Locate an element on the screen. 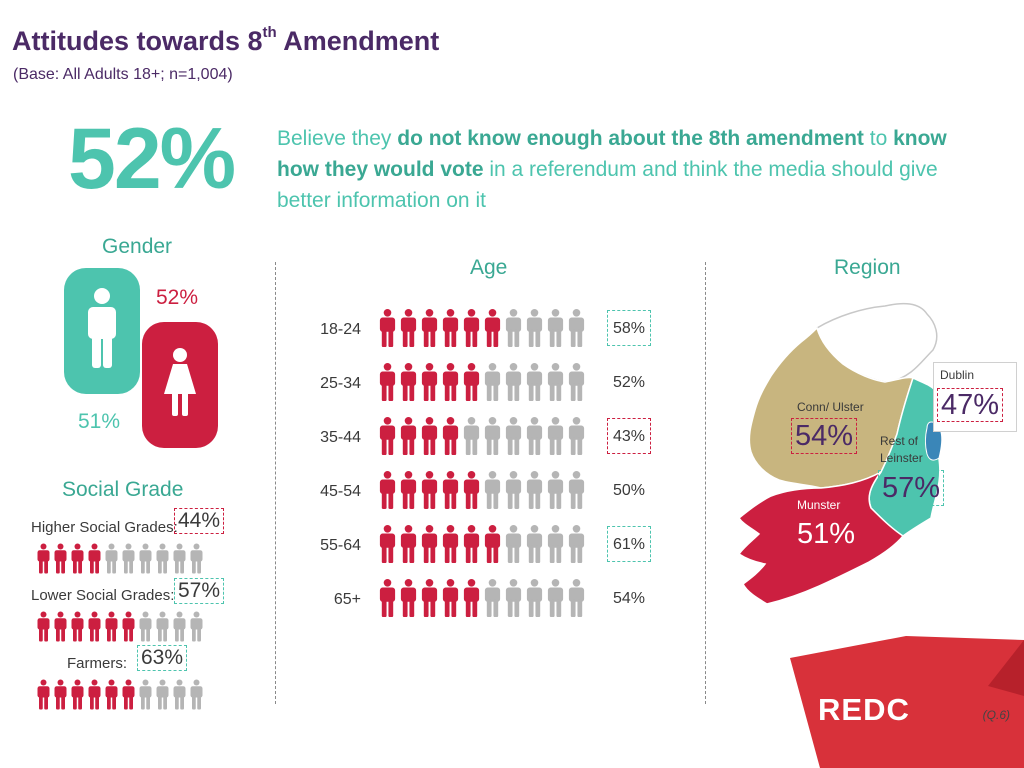 The height and width of the screenshot is (768, 1024). age-row-percent: 58% is located at coordinates (629, 328).